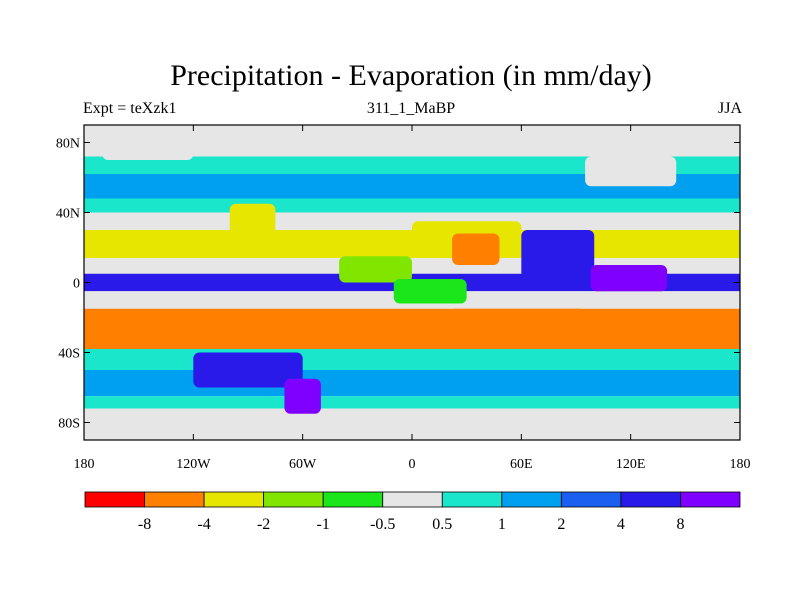 Image resolution: width=800 pixels, height=600 pixels. Describe the element at coordinates (740, 464) in the screenshot. I see `x-tick-label-6: 180` at that location.